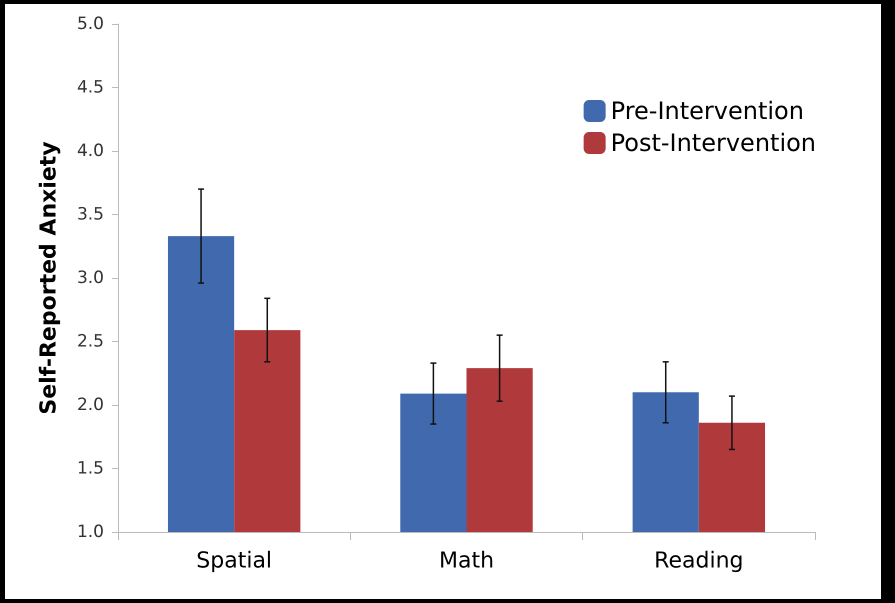  Describe the element at coordinates (699, 561) in the screenshot. I see `x-tick-label: Reading` at that location.